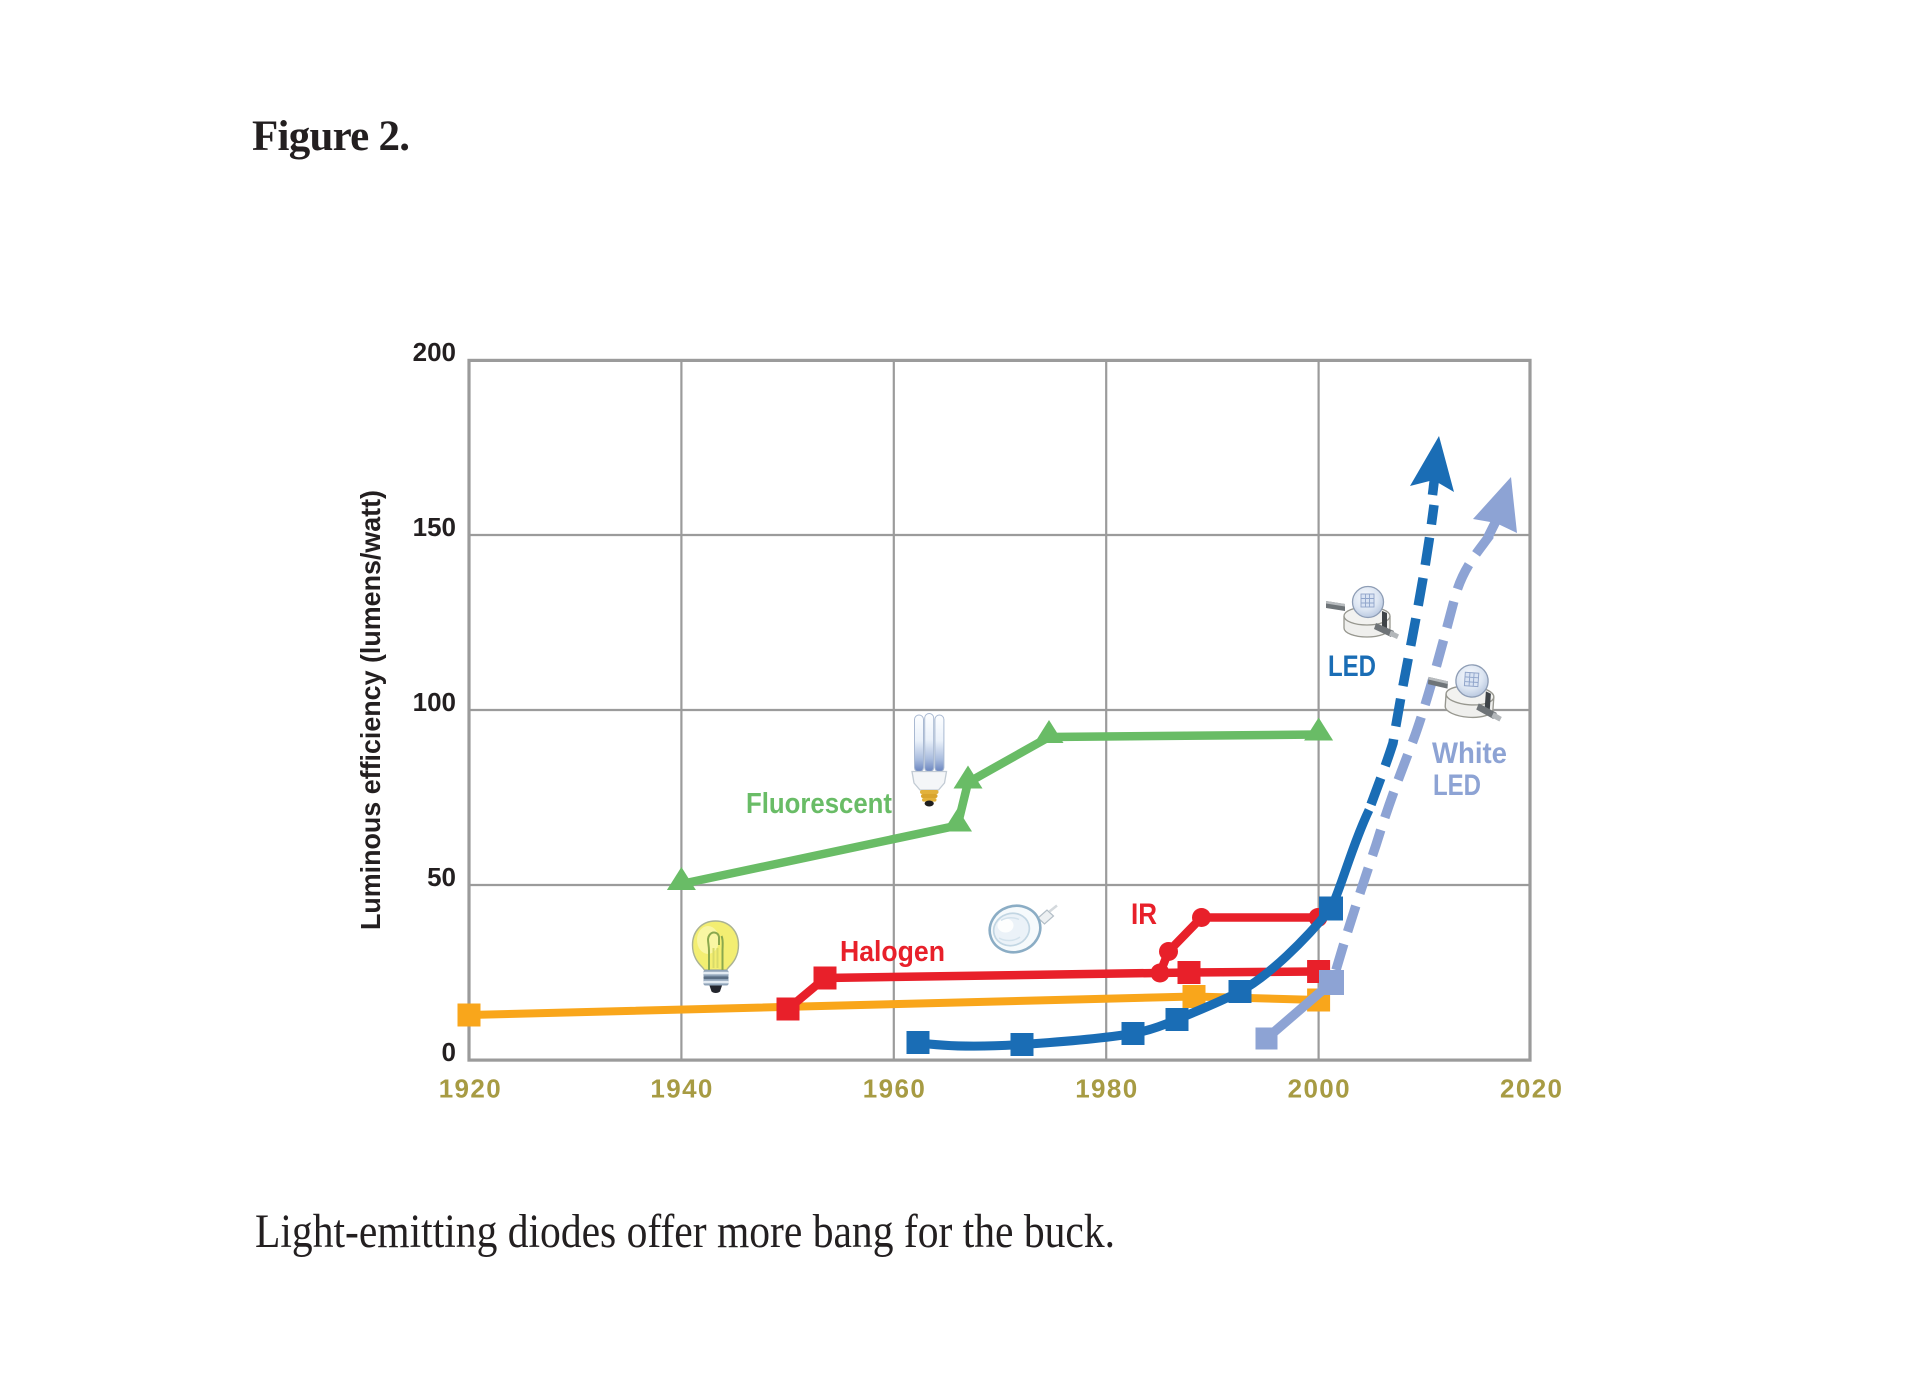  I want to click on svg-text: Halogen, so click(892, 952).